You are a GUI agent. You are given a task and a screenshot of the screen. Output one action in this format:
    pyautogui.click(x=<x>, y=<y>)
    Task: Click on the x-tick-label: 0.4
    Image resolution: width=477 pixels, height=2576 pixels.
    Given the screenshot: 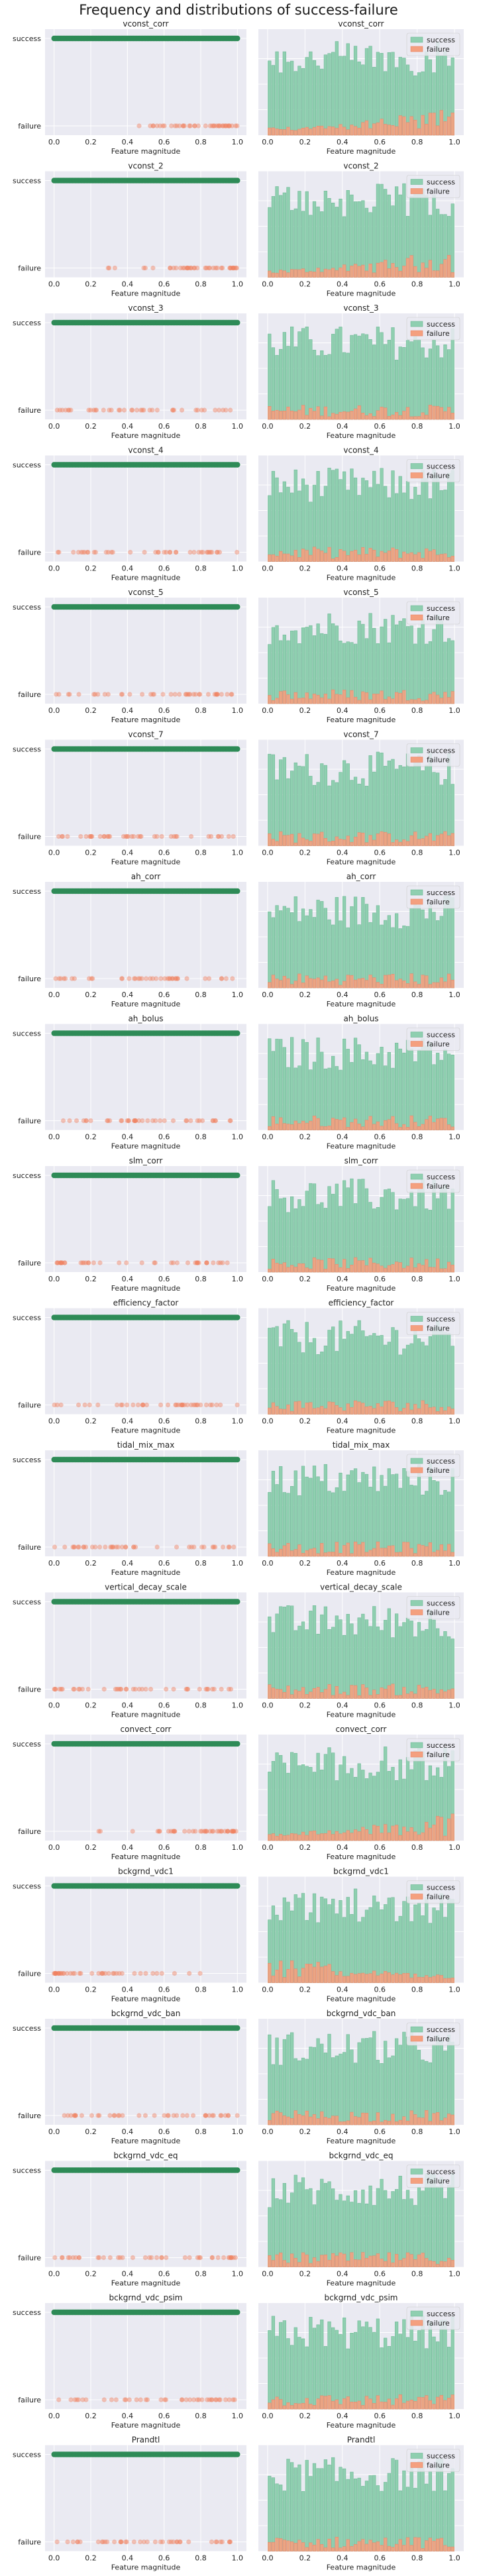 What is the action you would take?
    pyautogui.click(x=128, y=2274)
    